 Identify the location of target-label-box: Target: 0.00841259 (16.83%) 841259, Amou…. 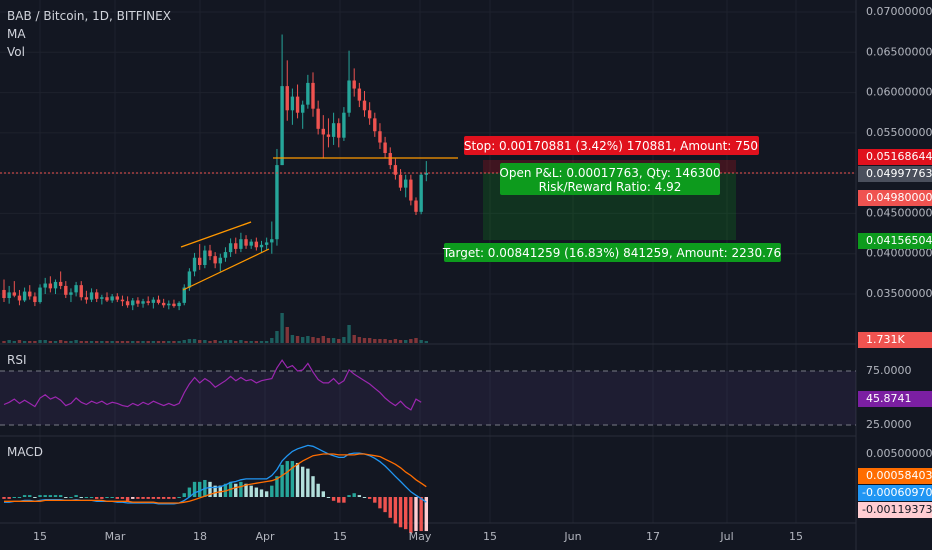
(611, 252).